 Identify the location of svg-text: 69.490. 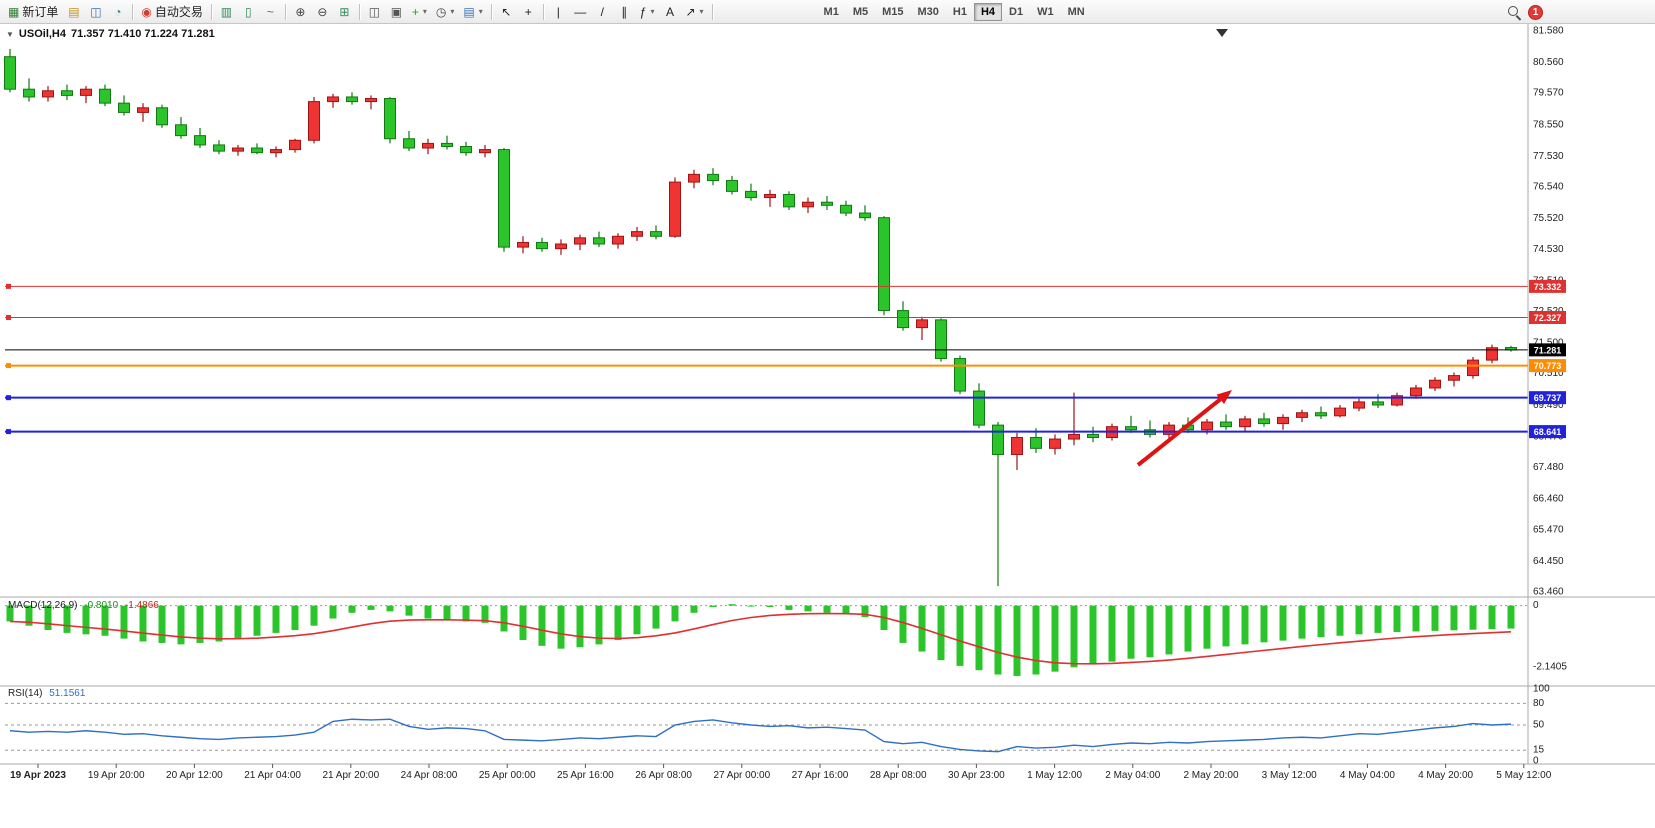
(1548, 405).